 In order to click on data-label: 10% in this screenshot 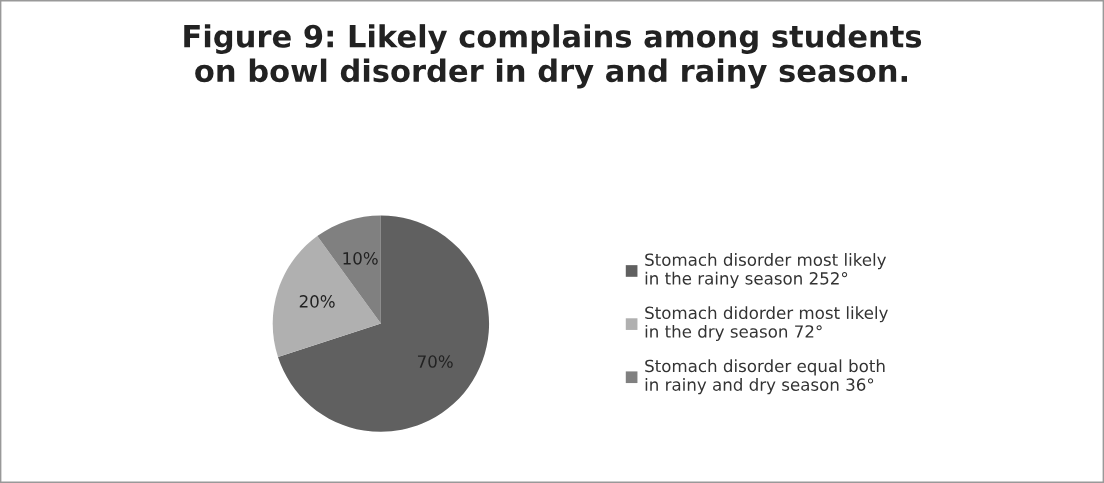, I will do `click(360, 258)`.